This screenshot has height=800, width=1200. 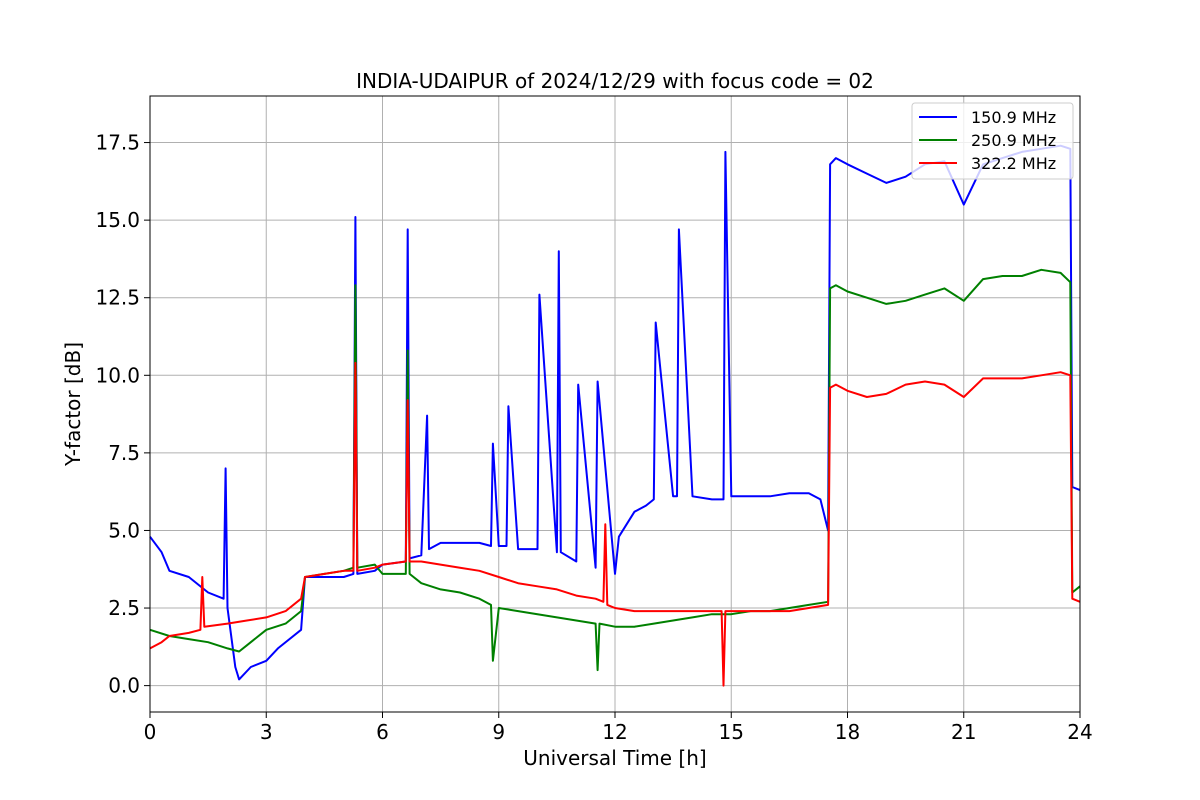 I want to click on y-axis-label: Y-factor [dB], so click(x=73, y=404).